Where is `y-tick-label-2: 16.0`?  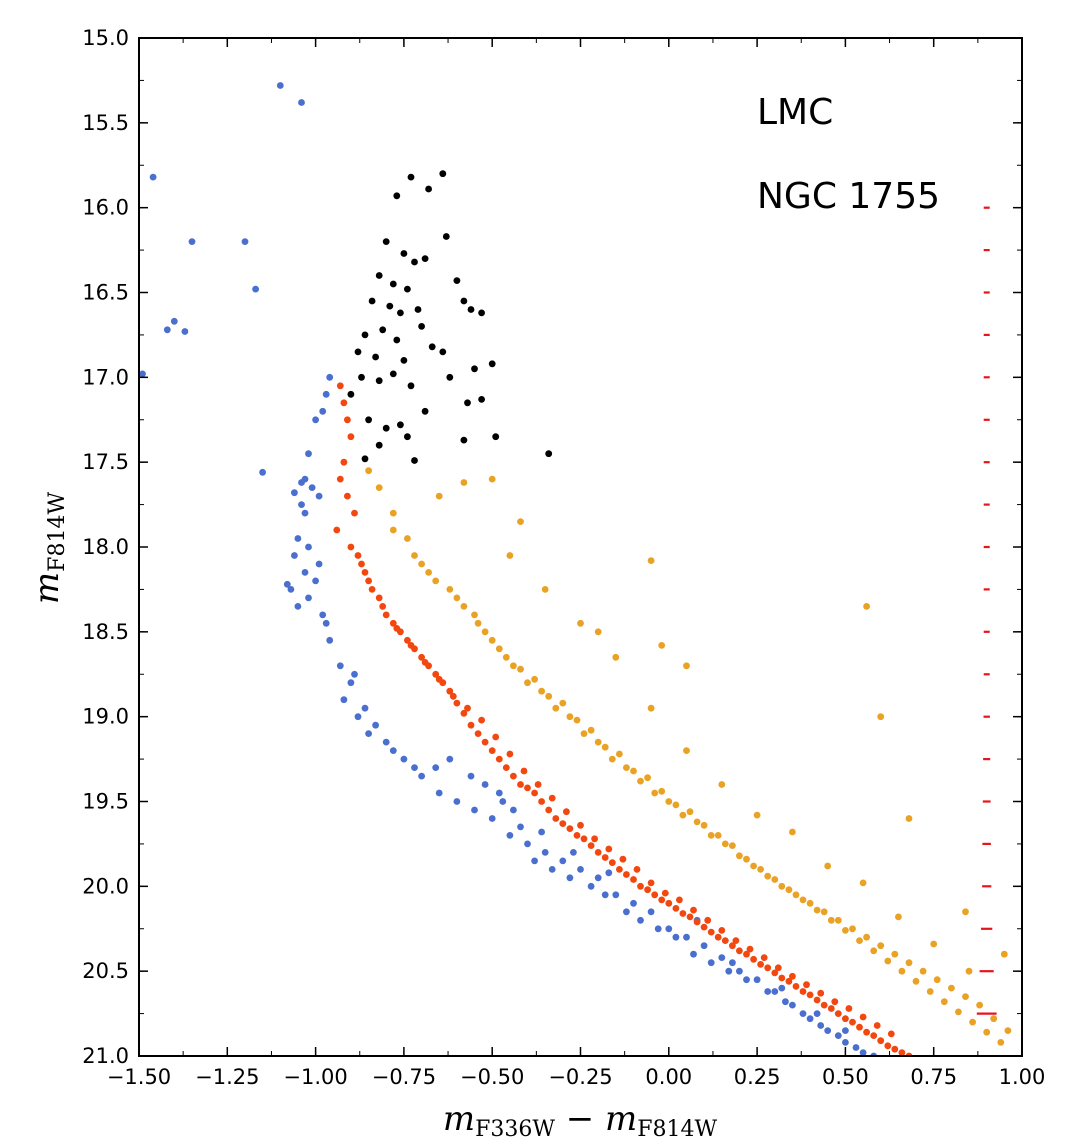 y-tick-label-2: 16.0 is located at coordinates (105, 208).